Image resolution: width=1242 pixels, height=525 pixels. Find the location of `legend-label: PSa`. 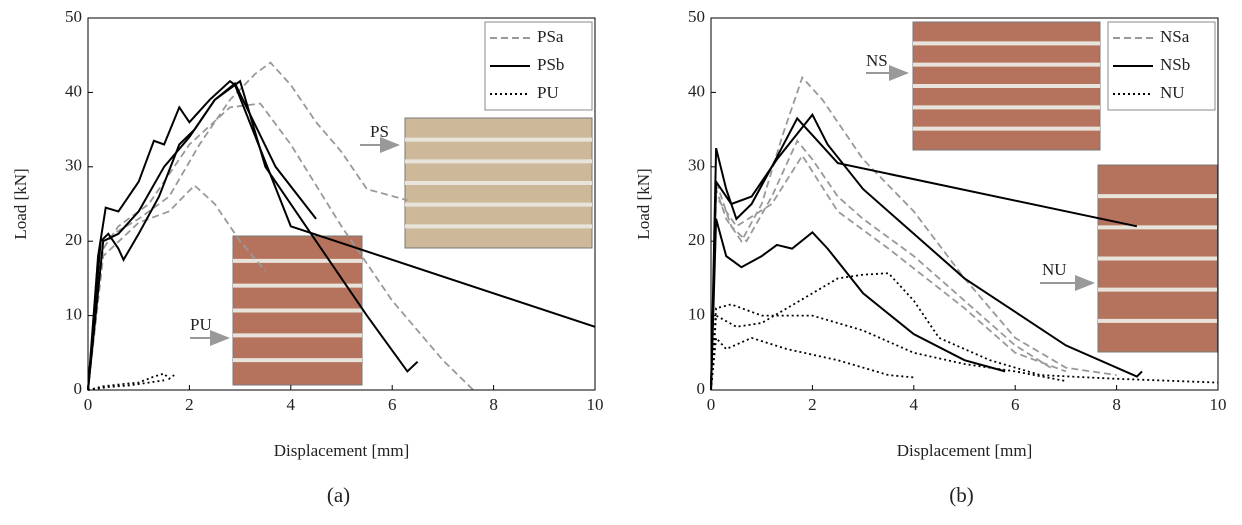

legend-label: PSa is located at coordinates (550, 36).